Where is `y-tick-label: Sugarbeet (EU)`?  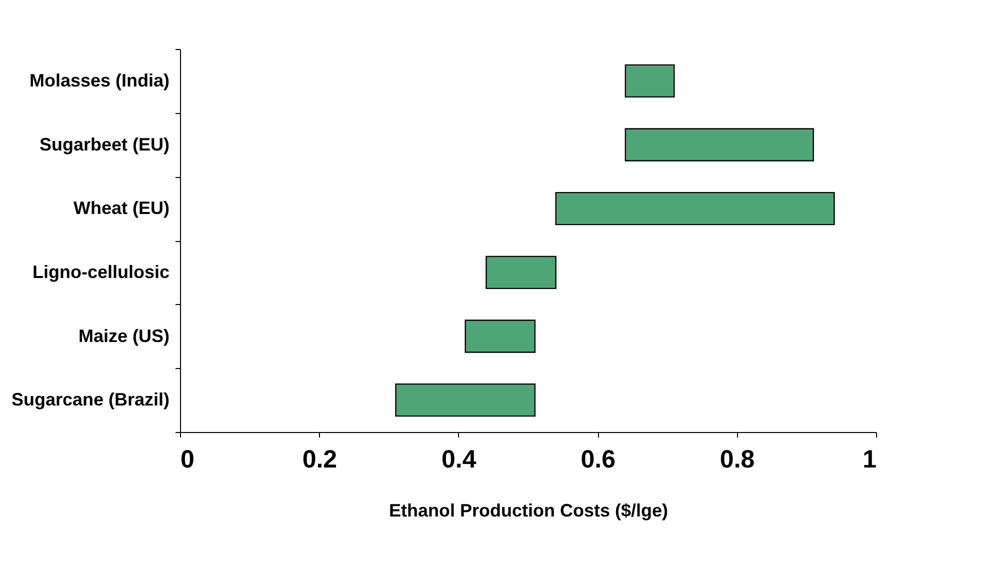 y-tick-label: Sugarbeet (EU) is located at coordinates (104, 144).